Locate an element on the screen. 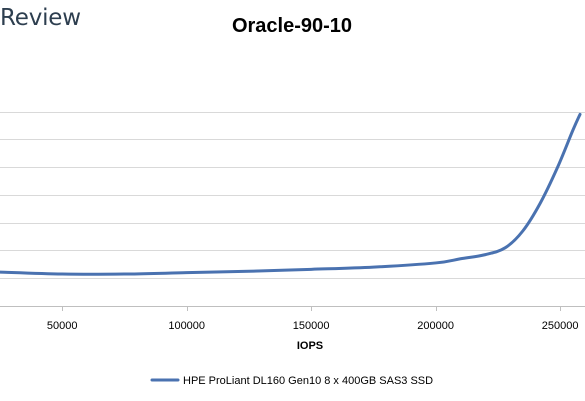  x-tick-label: 250000 is located at coordinates (560, 326).